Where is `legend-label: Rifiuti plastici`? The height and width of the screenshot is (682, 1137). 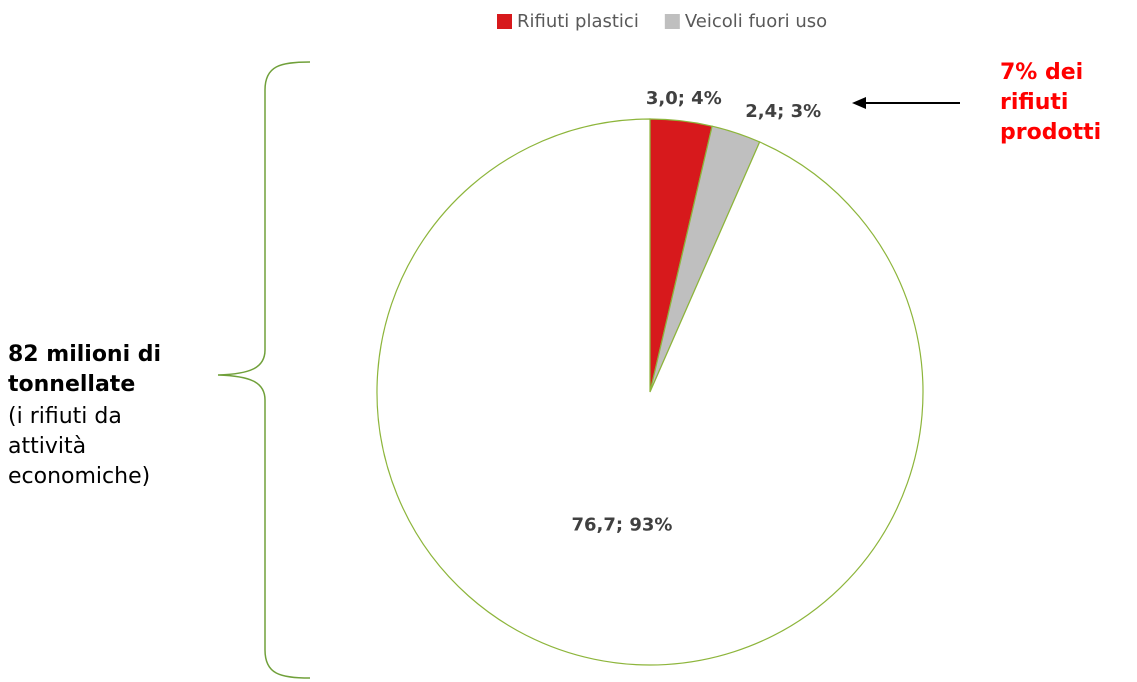
legend-label: Rifiuti plastici is located at coordinates (578, 21).